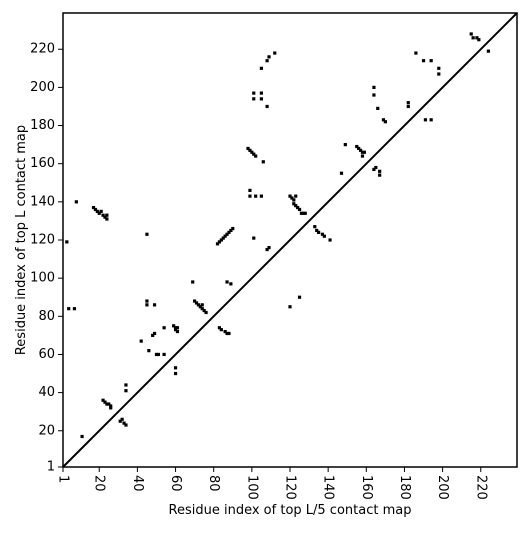 This screenshot has width=531, height=536. I want to click on x-axis-label: Residue index of top L/5 contact map, so click(290, 510).